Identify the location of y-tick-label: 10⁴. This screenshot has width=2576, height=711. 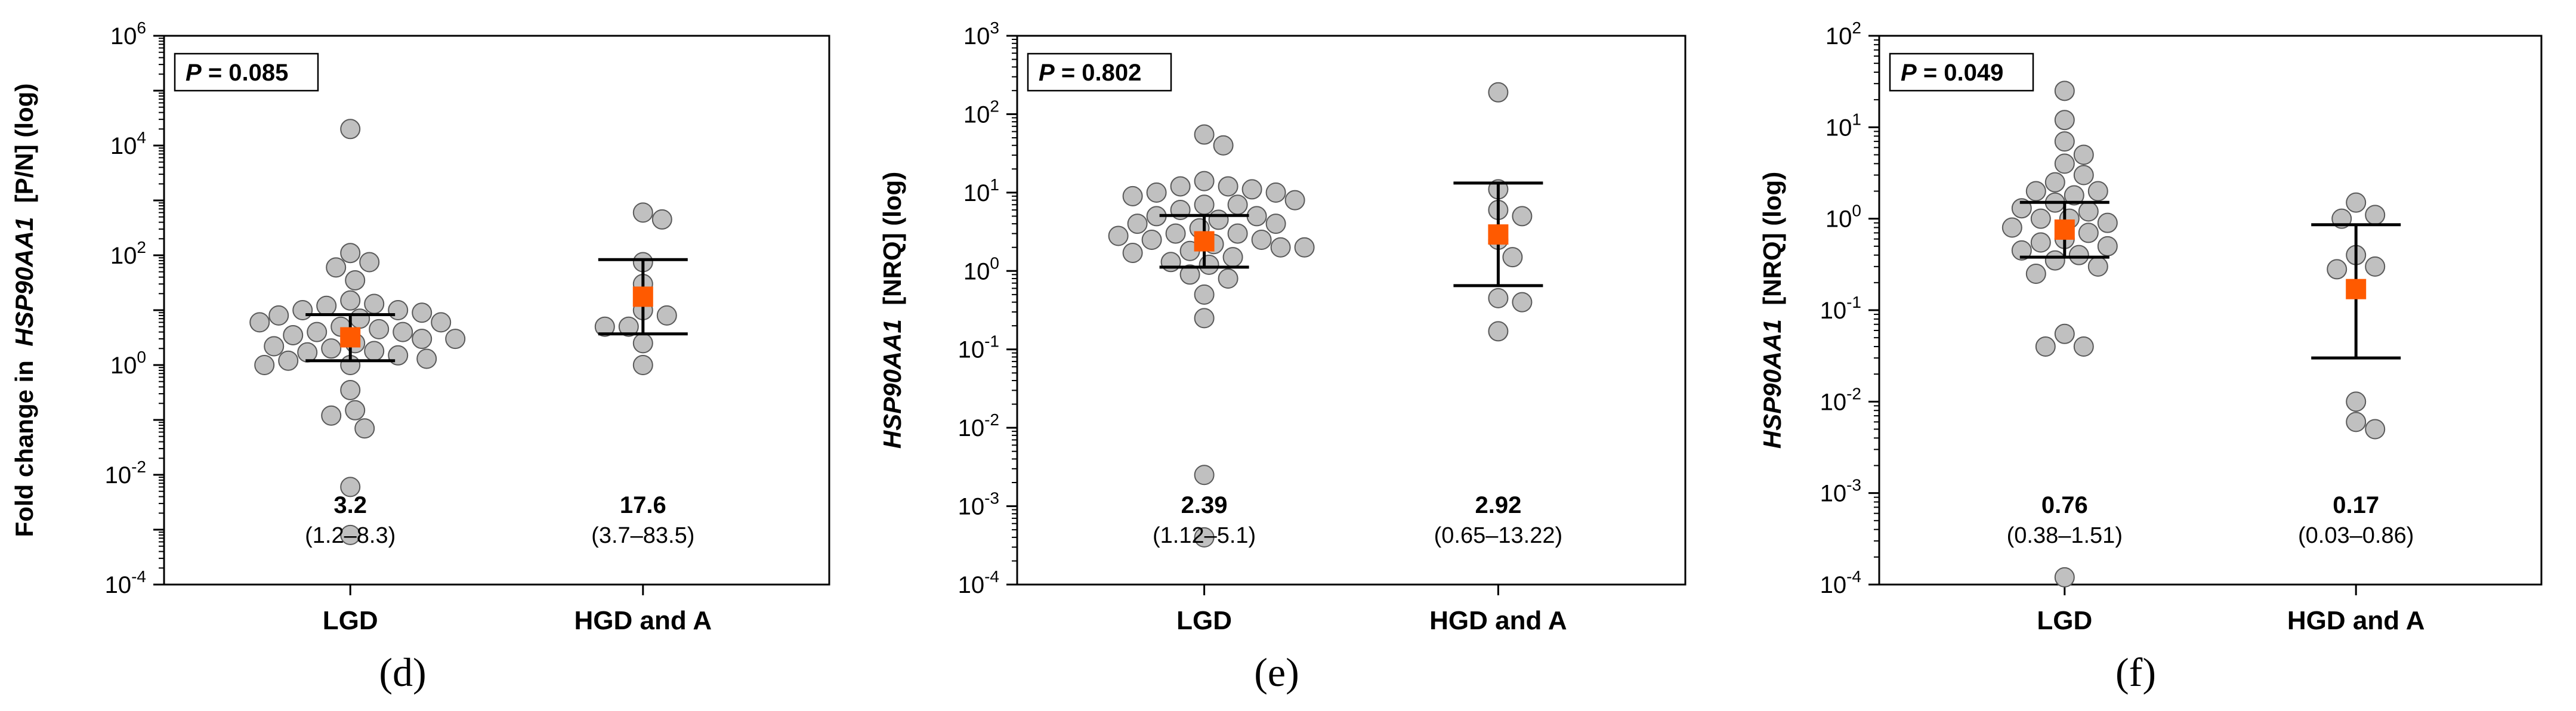
(128, 143).